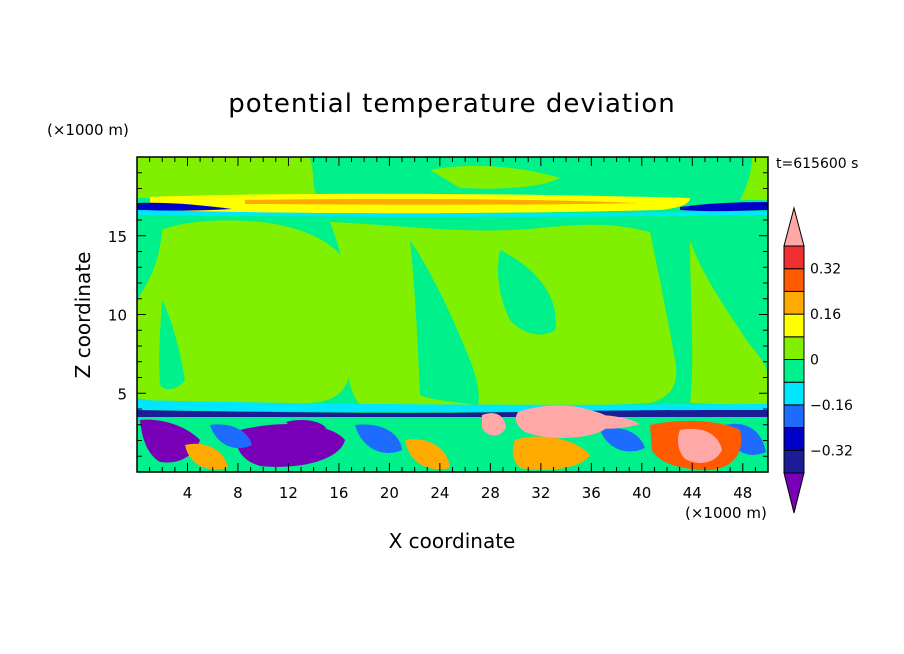 The height and width of the screenshot is (654, 904). What do you see at coordinates (243, 313) in the screenshot?
I see `field-green-left-body` at bounding box center [243, 313].